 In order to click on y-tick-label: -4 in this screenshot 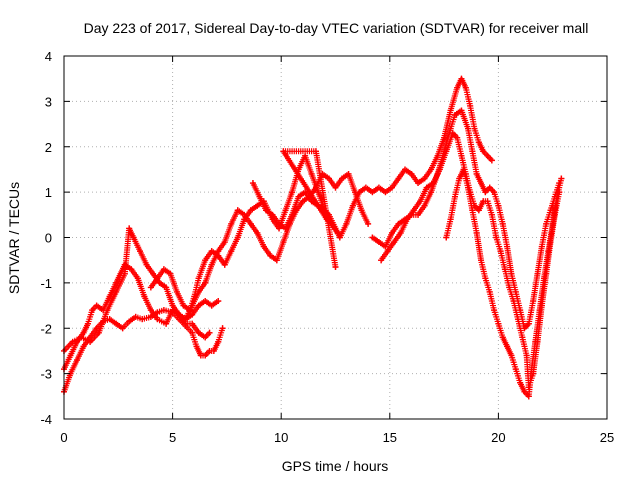, I will do `click(46, 419)`.